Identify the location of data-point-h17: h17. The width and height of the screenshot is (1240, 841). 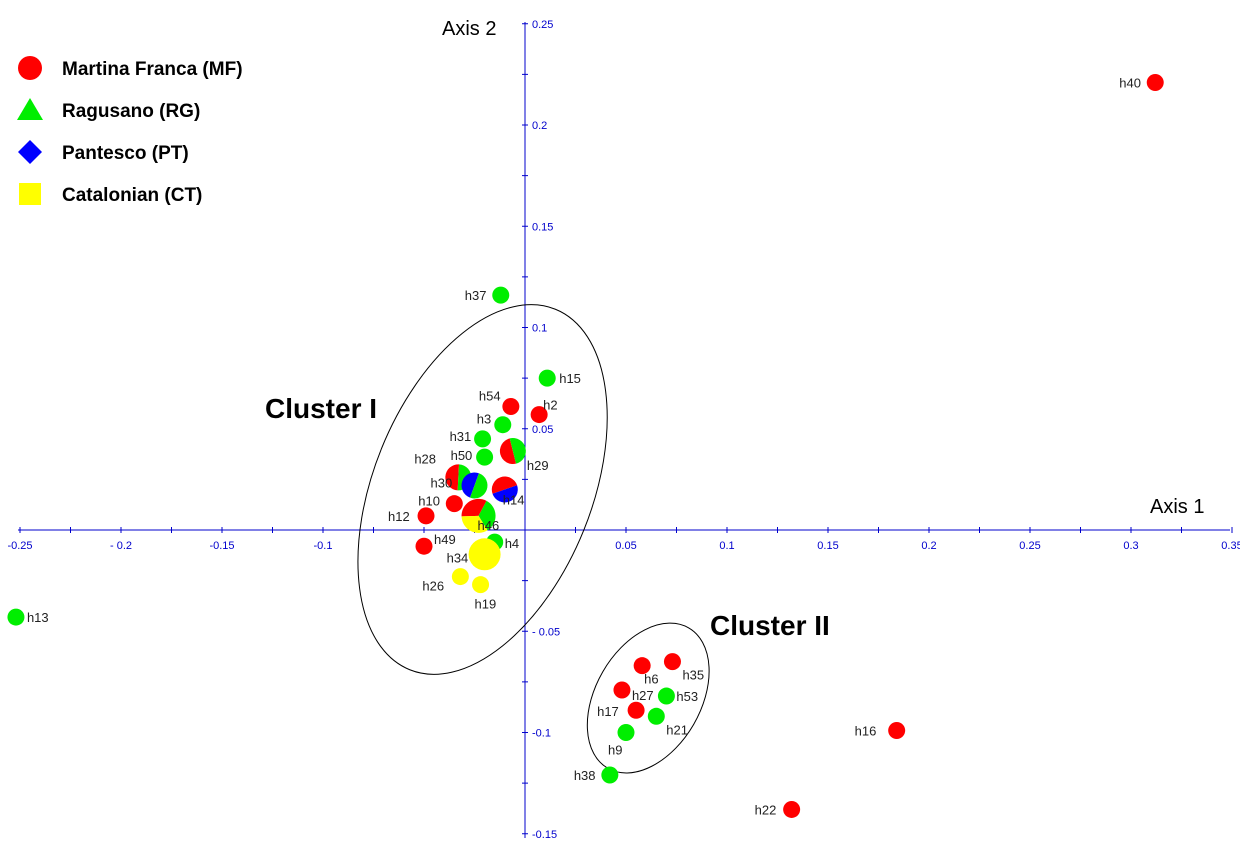
(621, 710).